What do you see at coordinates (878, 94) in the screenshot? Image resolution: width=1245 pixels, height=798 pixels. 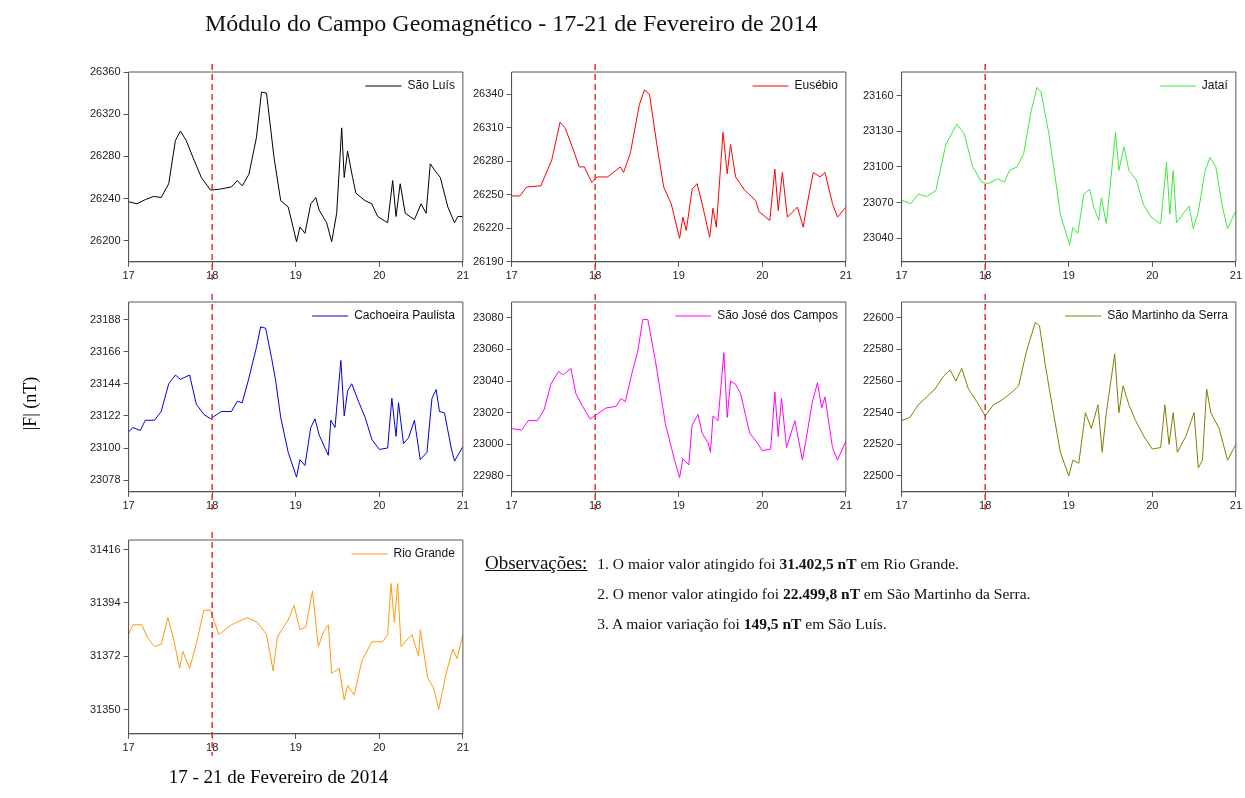 I see `y-tick-label: 23160` at bounding box center [878, 94].